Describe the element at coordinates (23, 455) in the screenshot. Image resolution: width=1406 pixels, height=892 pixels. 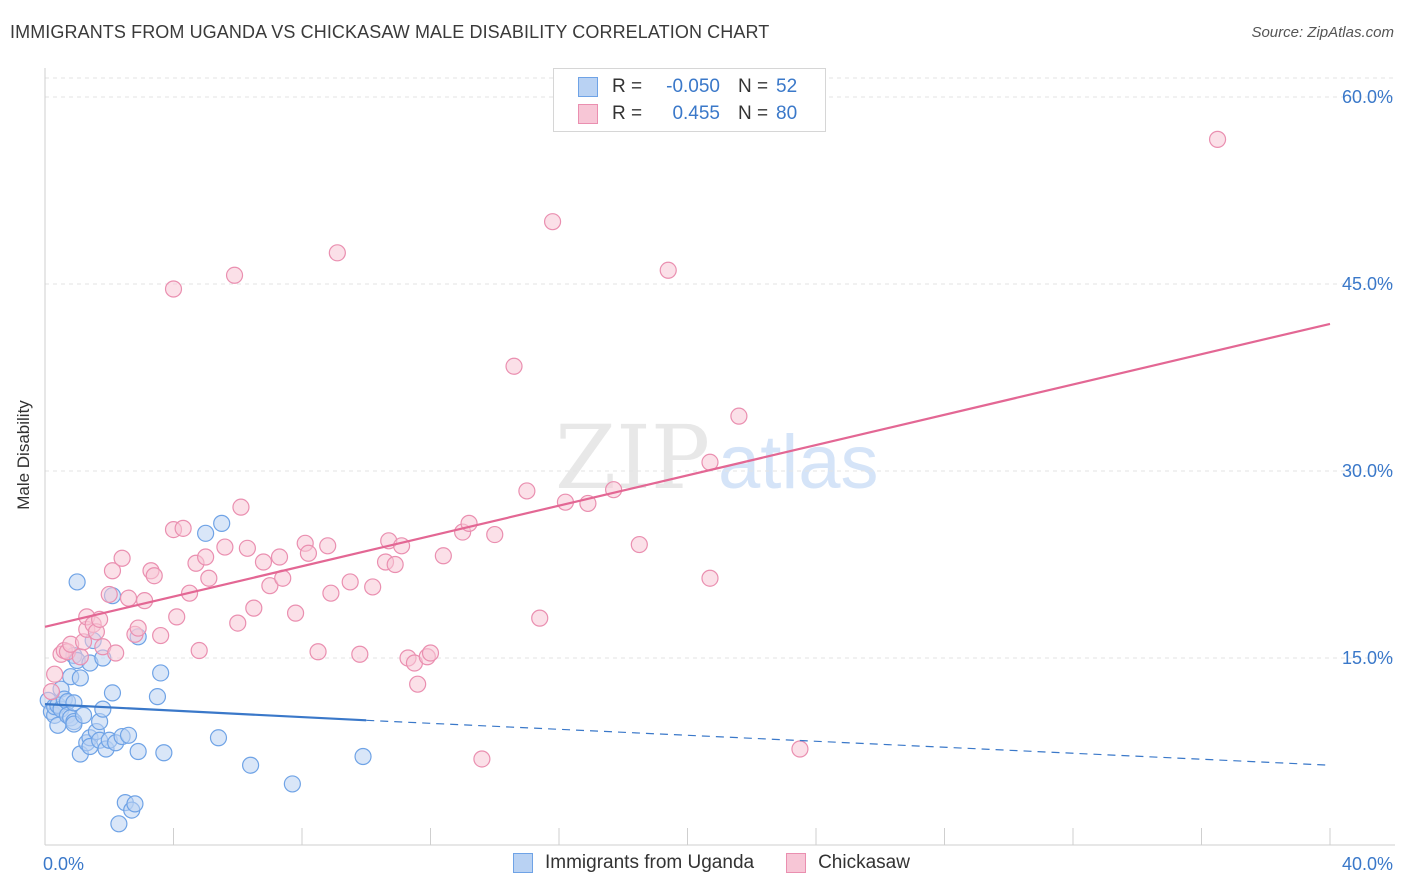
I see `y-axis-label: Male Disability` at that location.